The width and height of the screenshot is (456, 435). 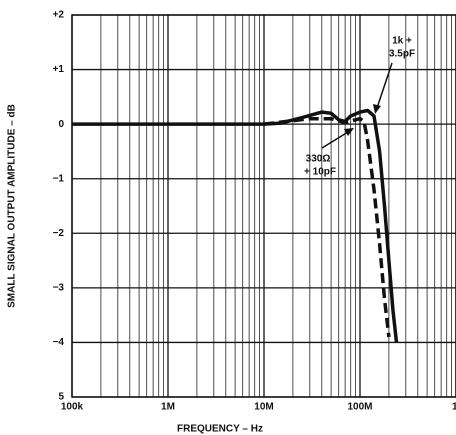 I want to click on y-tick-label: 5, so click(x=61, y=397).